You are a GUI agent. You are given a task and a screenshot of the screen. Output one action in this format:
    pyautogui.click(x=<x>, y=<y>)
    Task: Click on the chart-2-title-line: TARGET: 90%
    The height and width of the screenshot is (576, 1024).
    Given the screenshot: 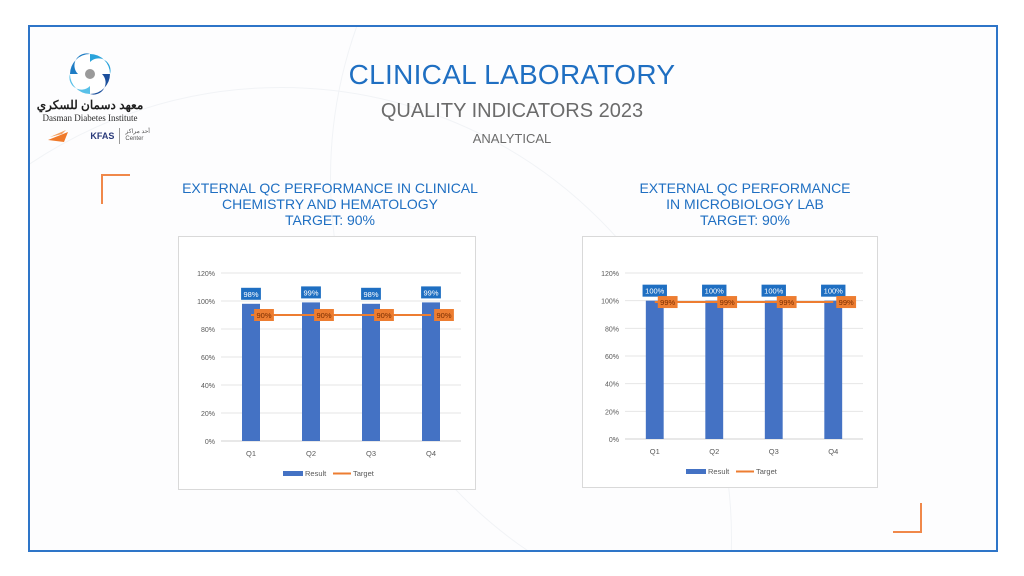 What is the action you would take?
    pyautogui.click(x=745, y=220)
    